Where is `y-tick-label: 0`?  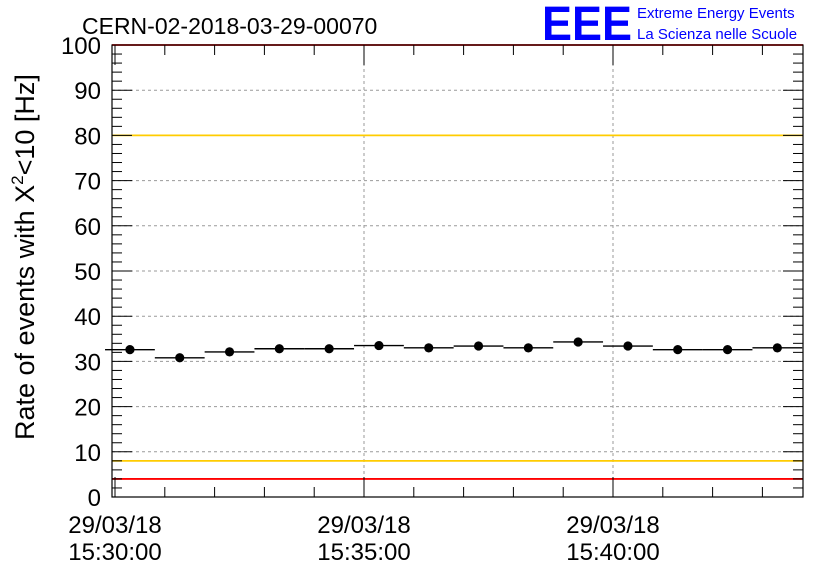 y-tick-label: 0 is located at coordinates (94, 498).